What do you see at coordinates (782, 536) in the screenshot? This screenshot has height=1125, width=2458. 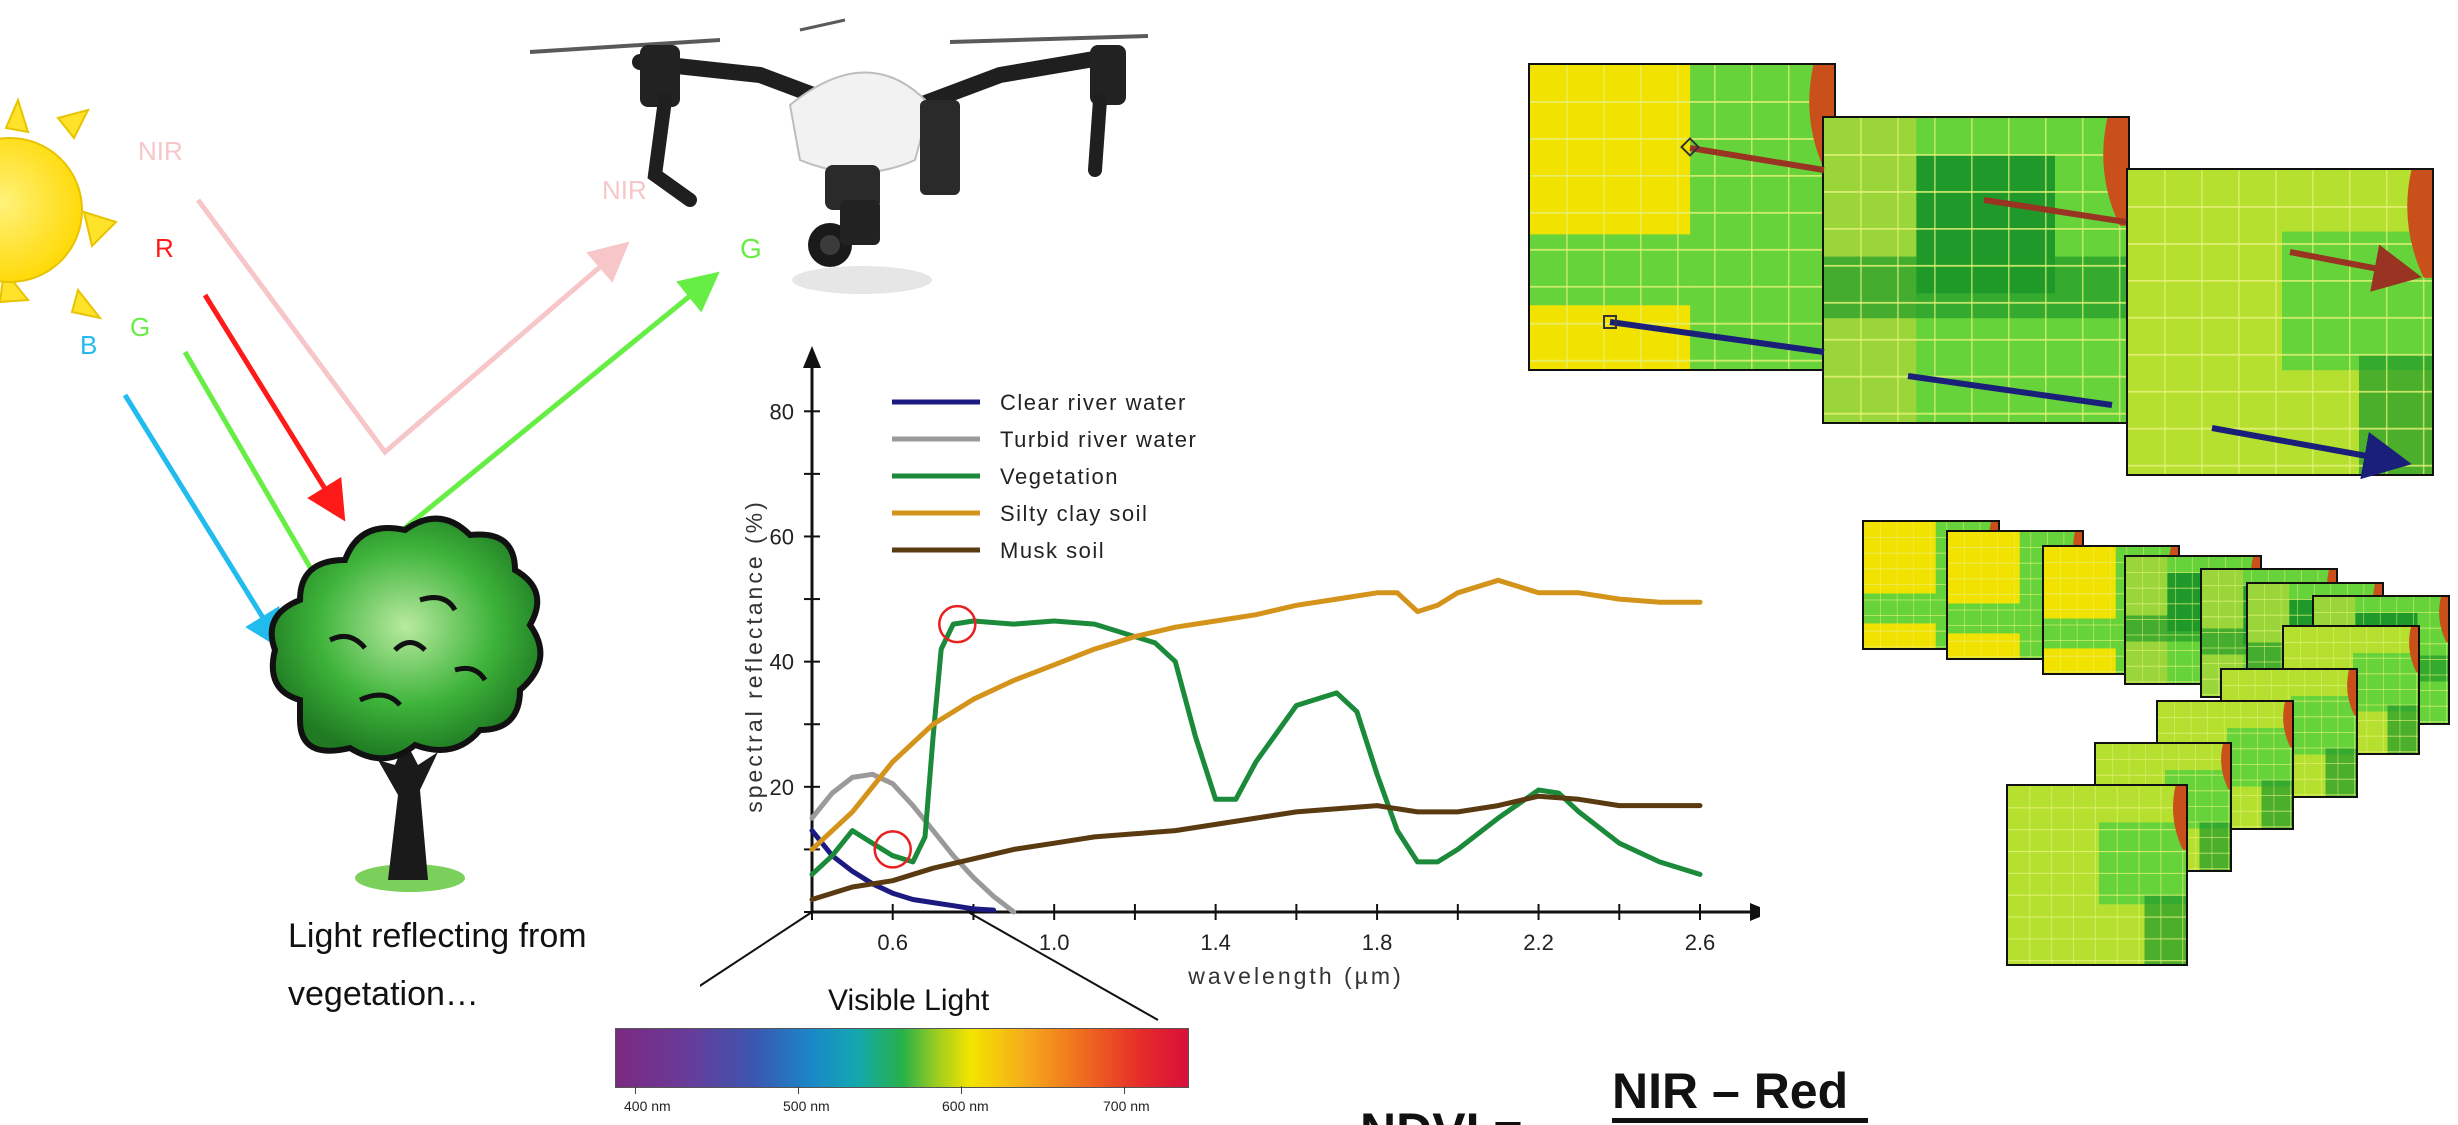 I see `y-tick-label: 60` at bounding box center [782, 536].